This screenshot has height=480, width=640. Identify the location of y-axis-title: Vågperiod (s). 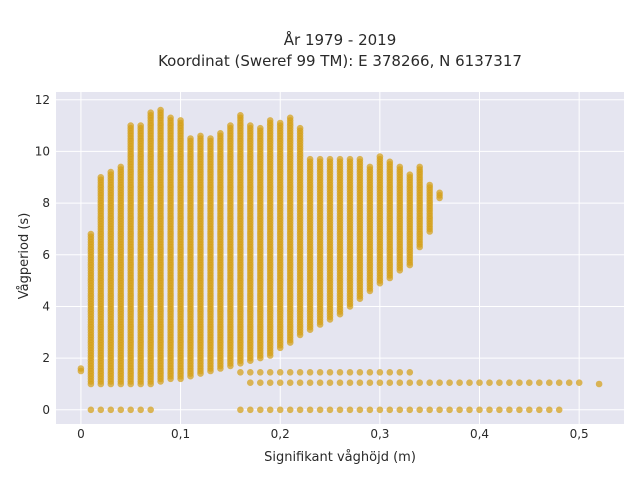
(24, 256).